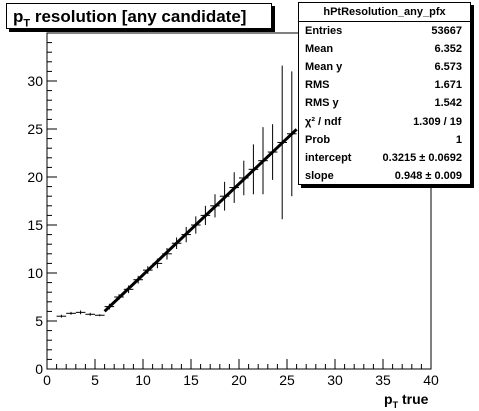 The image size is (479, 411). I want to click on x-tick-label: 40, so click(431, 380).